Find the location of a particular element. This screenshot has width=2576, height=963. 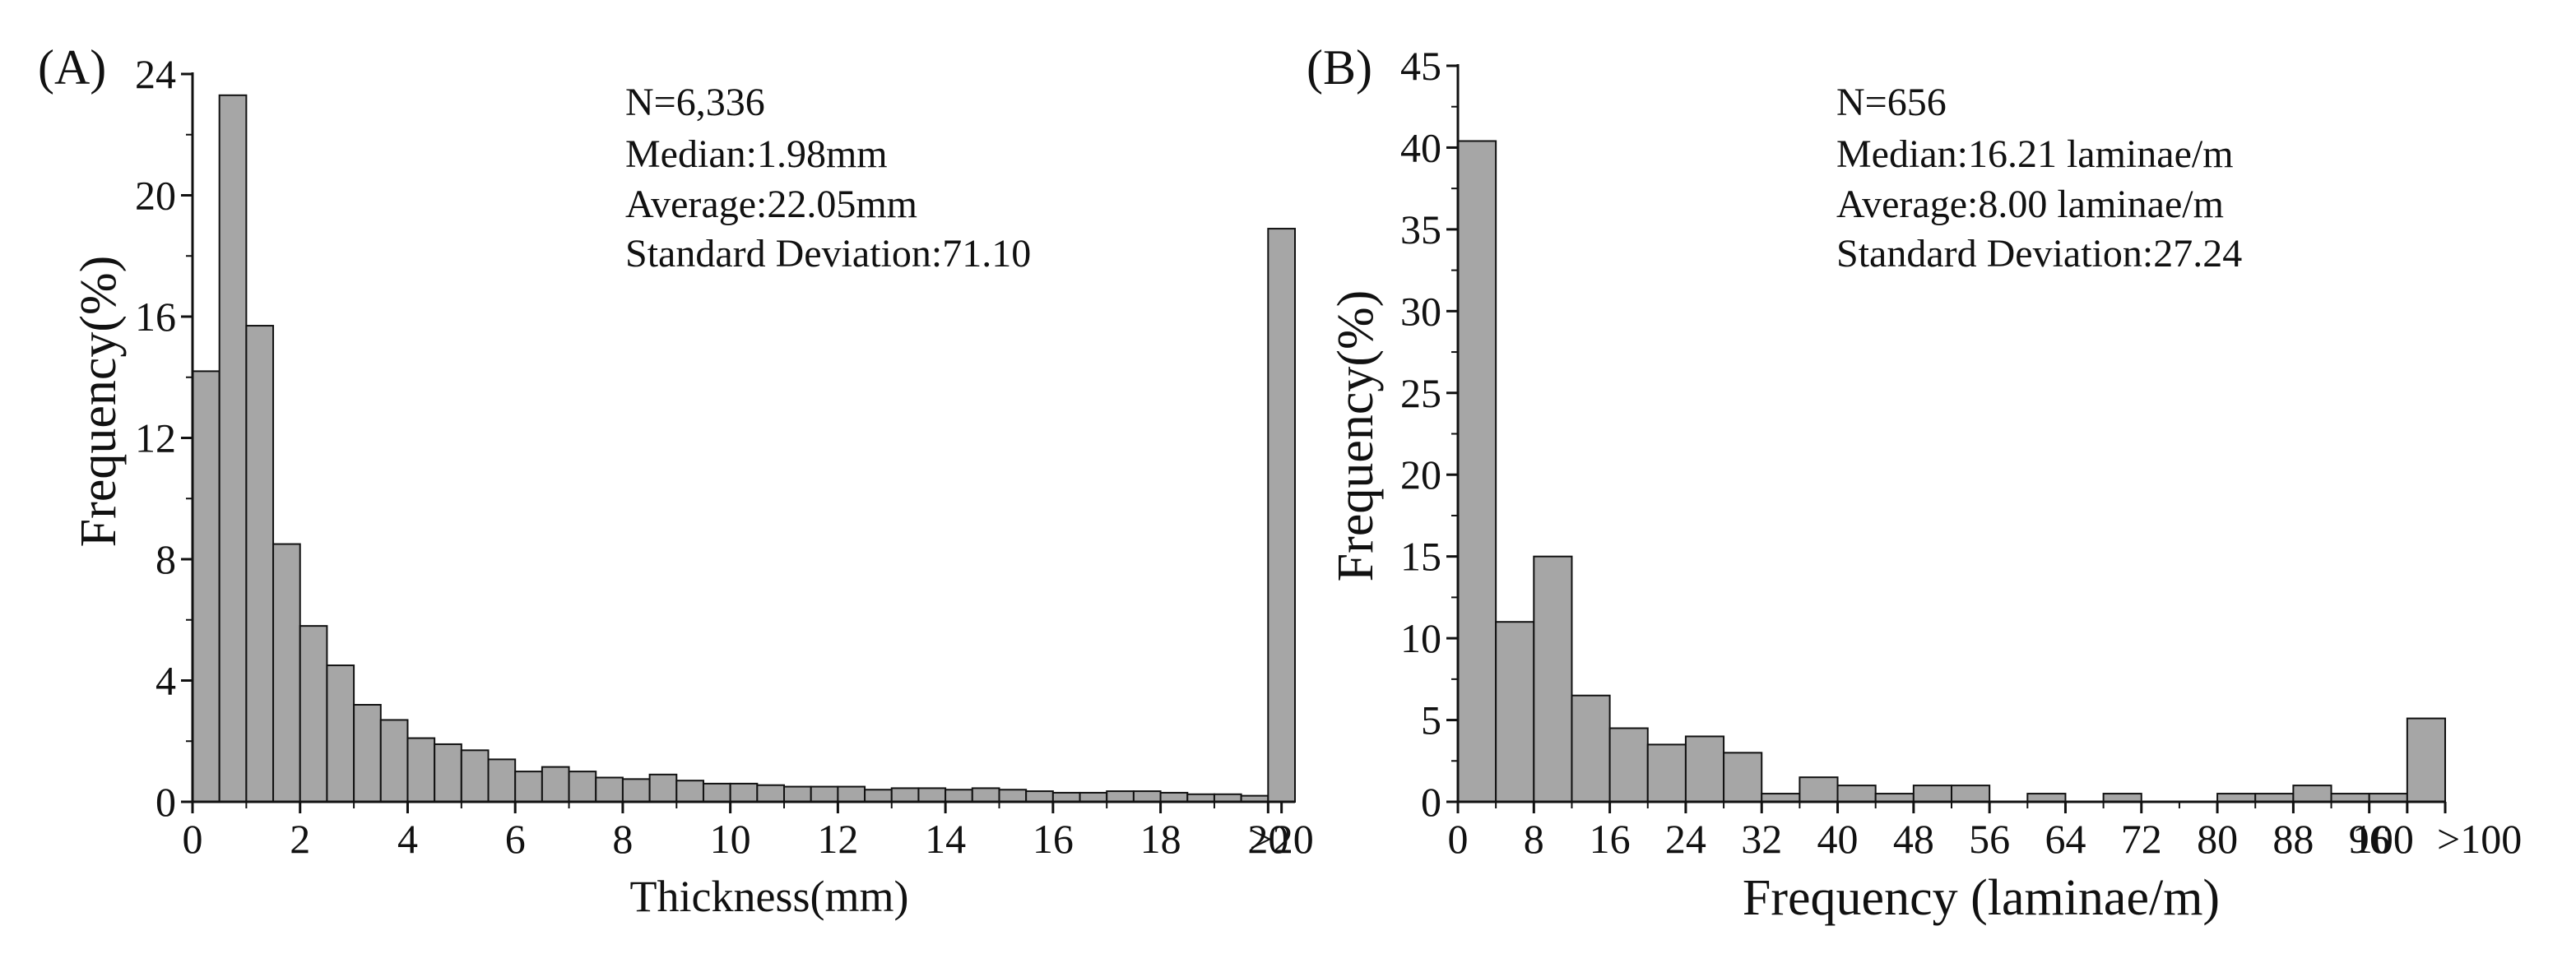

panel-a-y-axis-label: Frequency(%) is located at coordinates (99, 402).